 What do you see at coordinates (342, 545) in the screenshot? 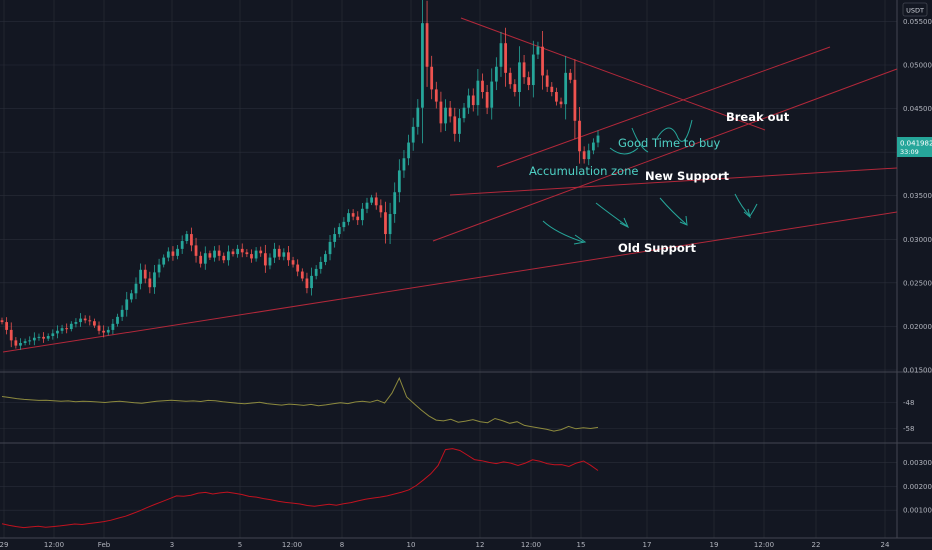
I see `time-tick-label: 8` at bounding box center [342, 545].